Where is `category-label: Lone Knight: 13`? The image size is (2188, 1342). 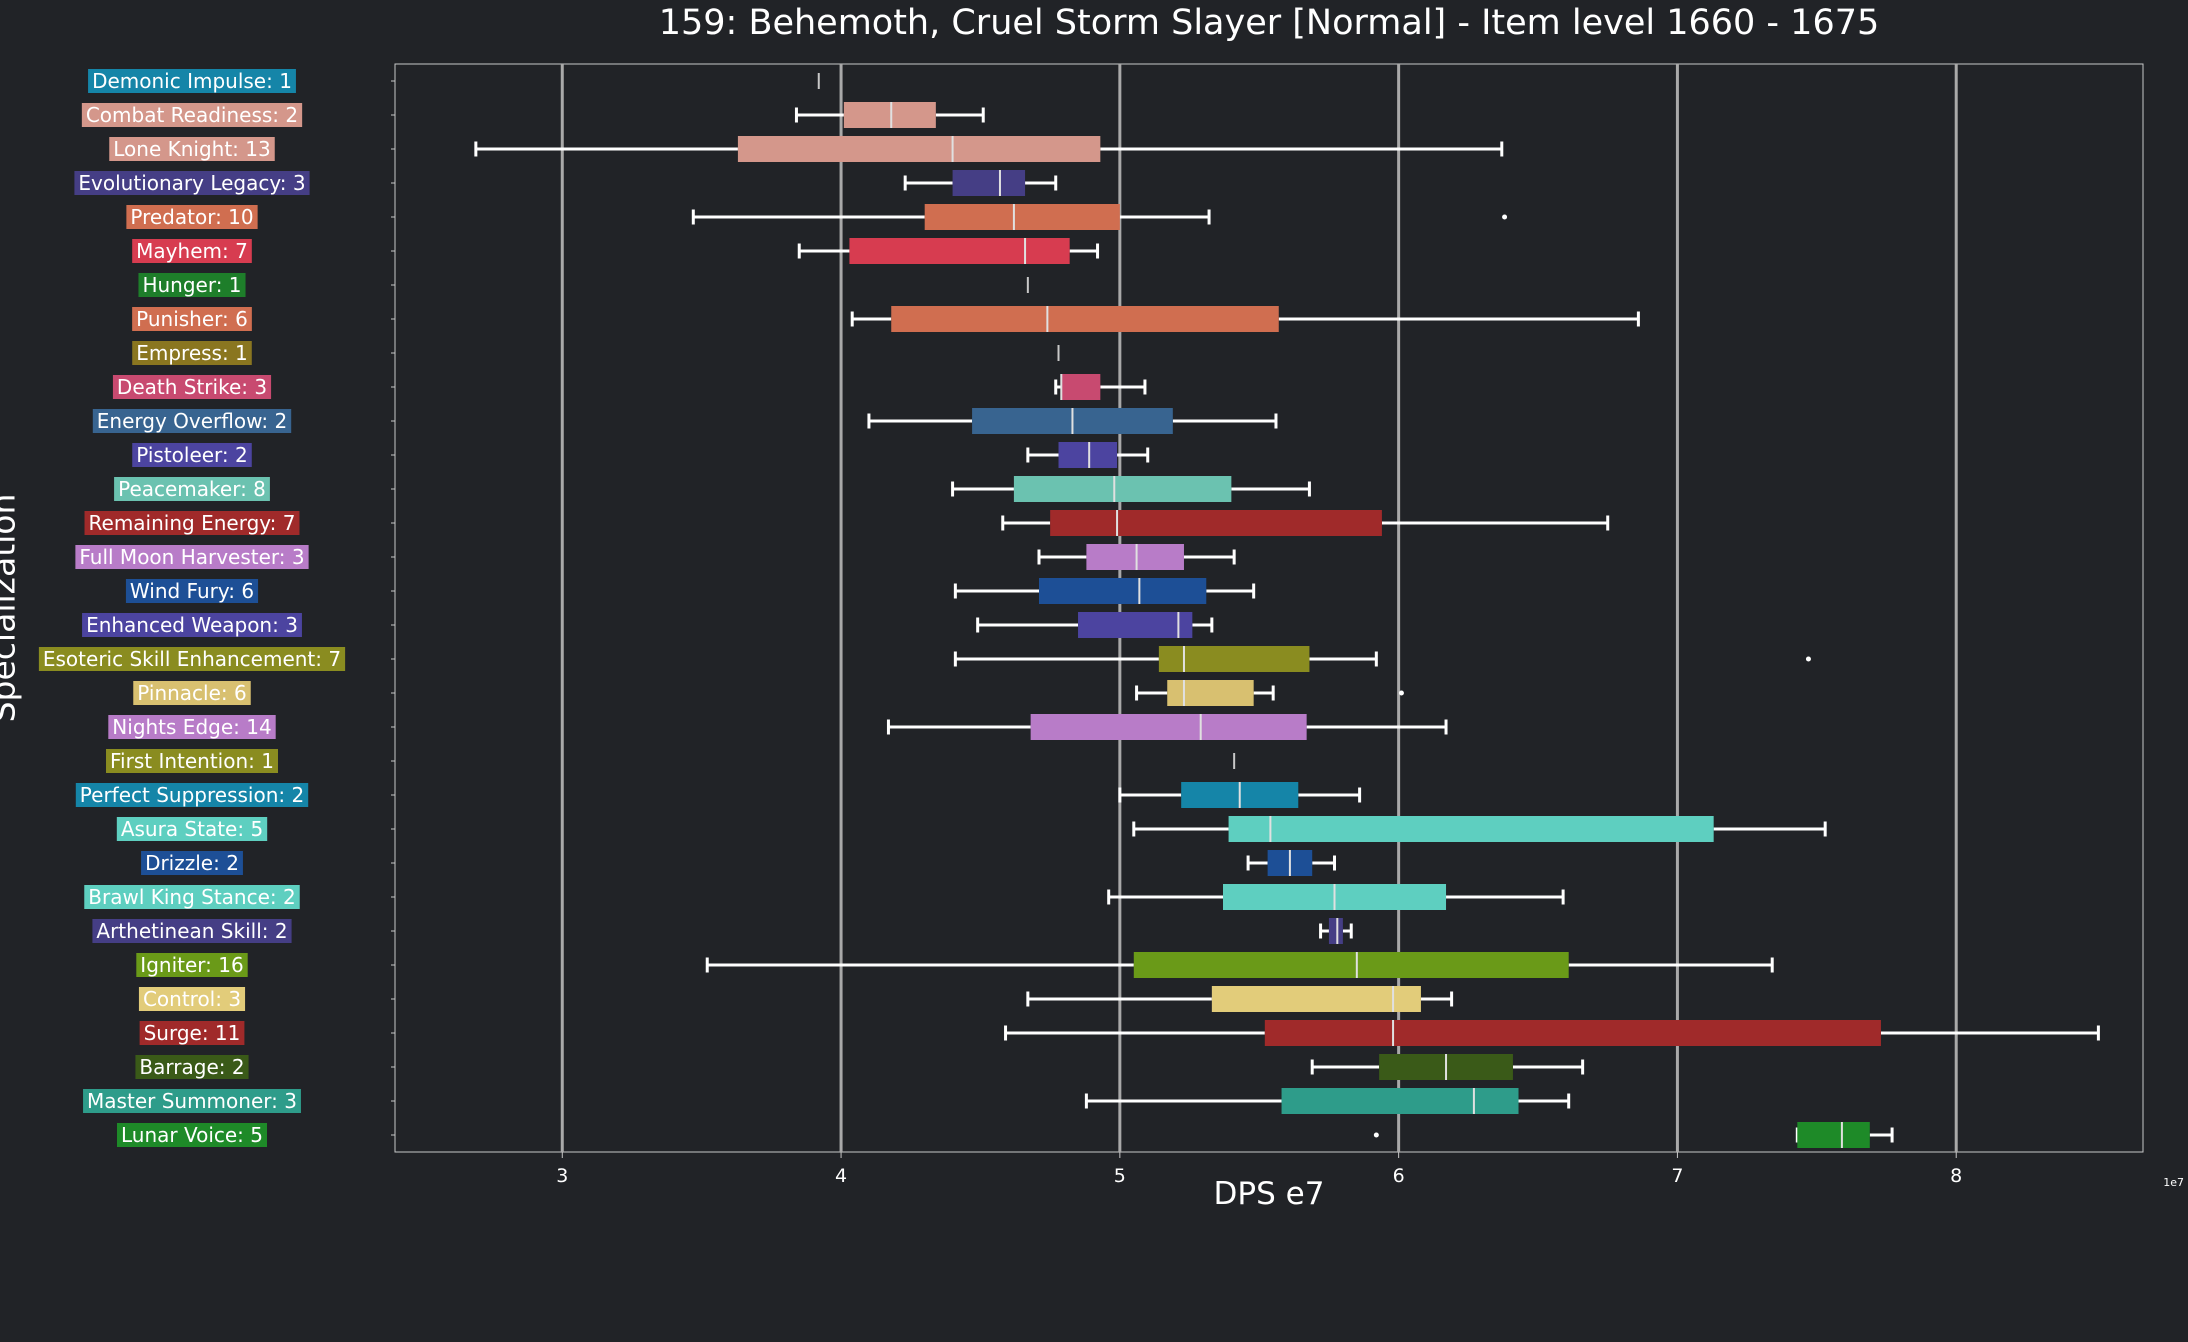 category-label: Lone Knight: 13 is located at coordinates (191, 149).